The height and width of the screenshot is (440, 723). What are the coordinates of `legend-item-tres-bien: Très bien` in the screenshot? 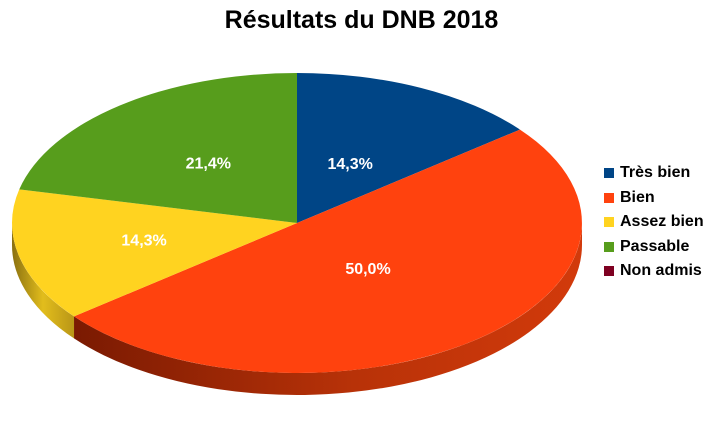 It's located at (654, 173).